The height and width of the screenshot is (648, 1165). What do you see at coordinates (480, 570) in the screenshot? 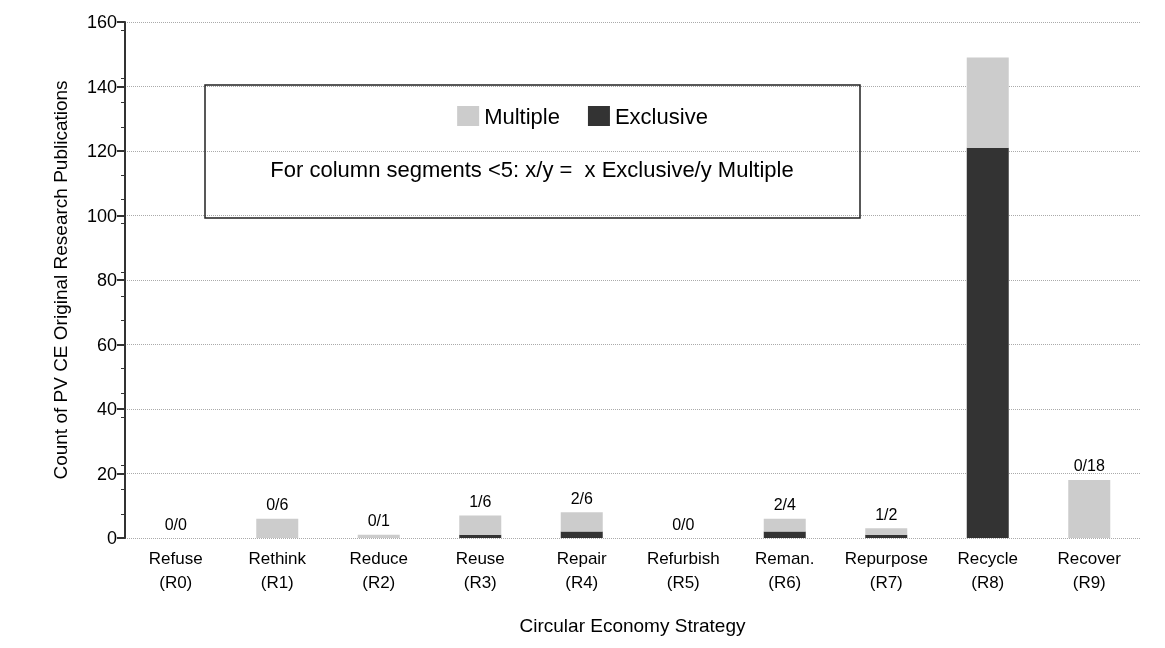
I see `x-tick-label: Reuse (R3)` at bounding box center [480, 570].